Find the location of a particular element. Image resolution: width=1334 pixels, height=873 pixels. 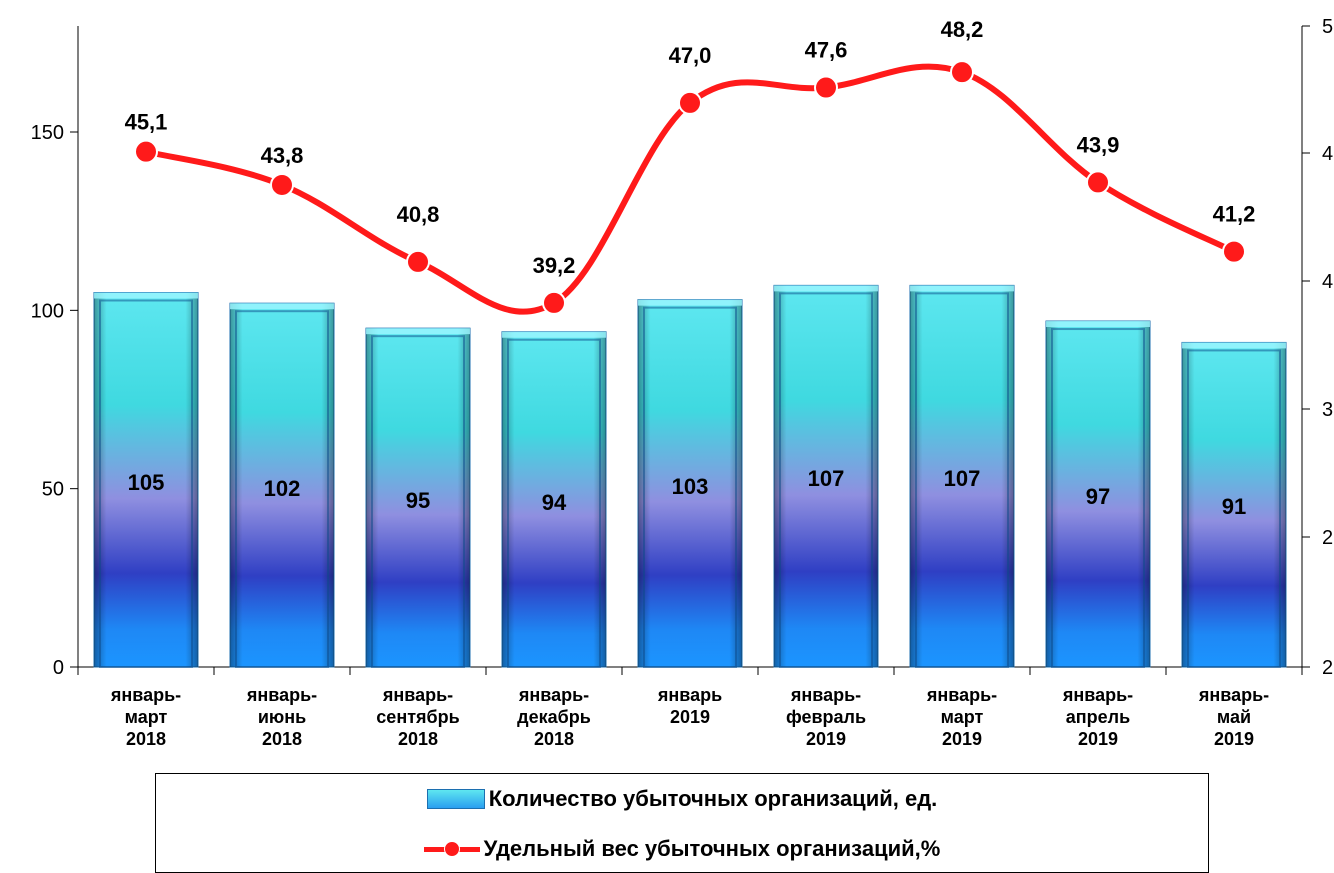

bar-value-label: 103 is located at coordinates (690, 486).